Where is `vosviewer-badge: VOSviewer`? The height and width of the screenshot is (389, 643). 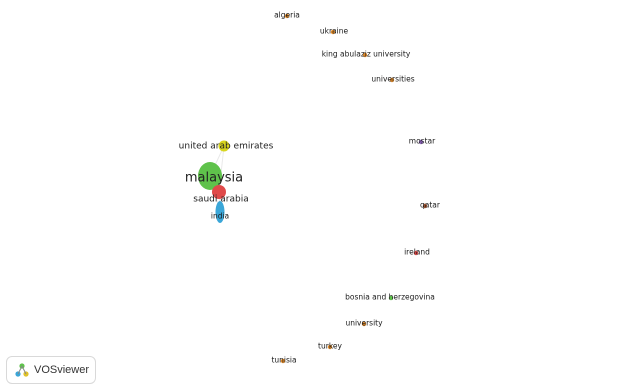
vosviewer-badge: VOSviewer is located at coordinates (51, 370).